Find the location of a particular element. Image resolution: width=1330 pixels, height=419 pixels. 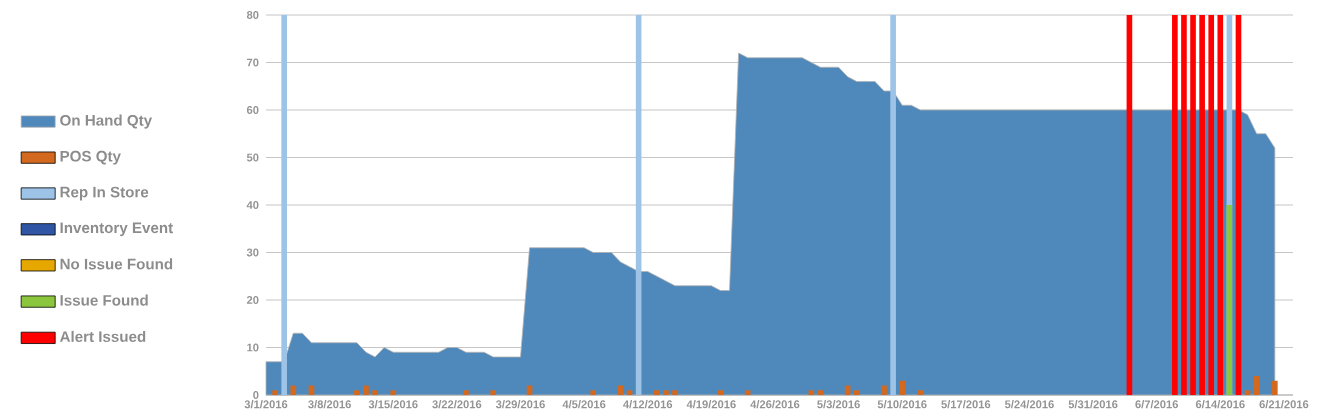

legend-label: Alert Issued is located at coordinates (102, 336).